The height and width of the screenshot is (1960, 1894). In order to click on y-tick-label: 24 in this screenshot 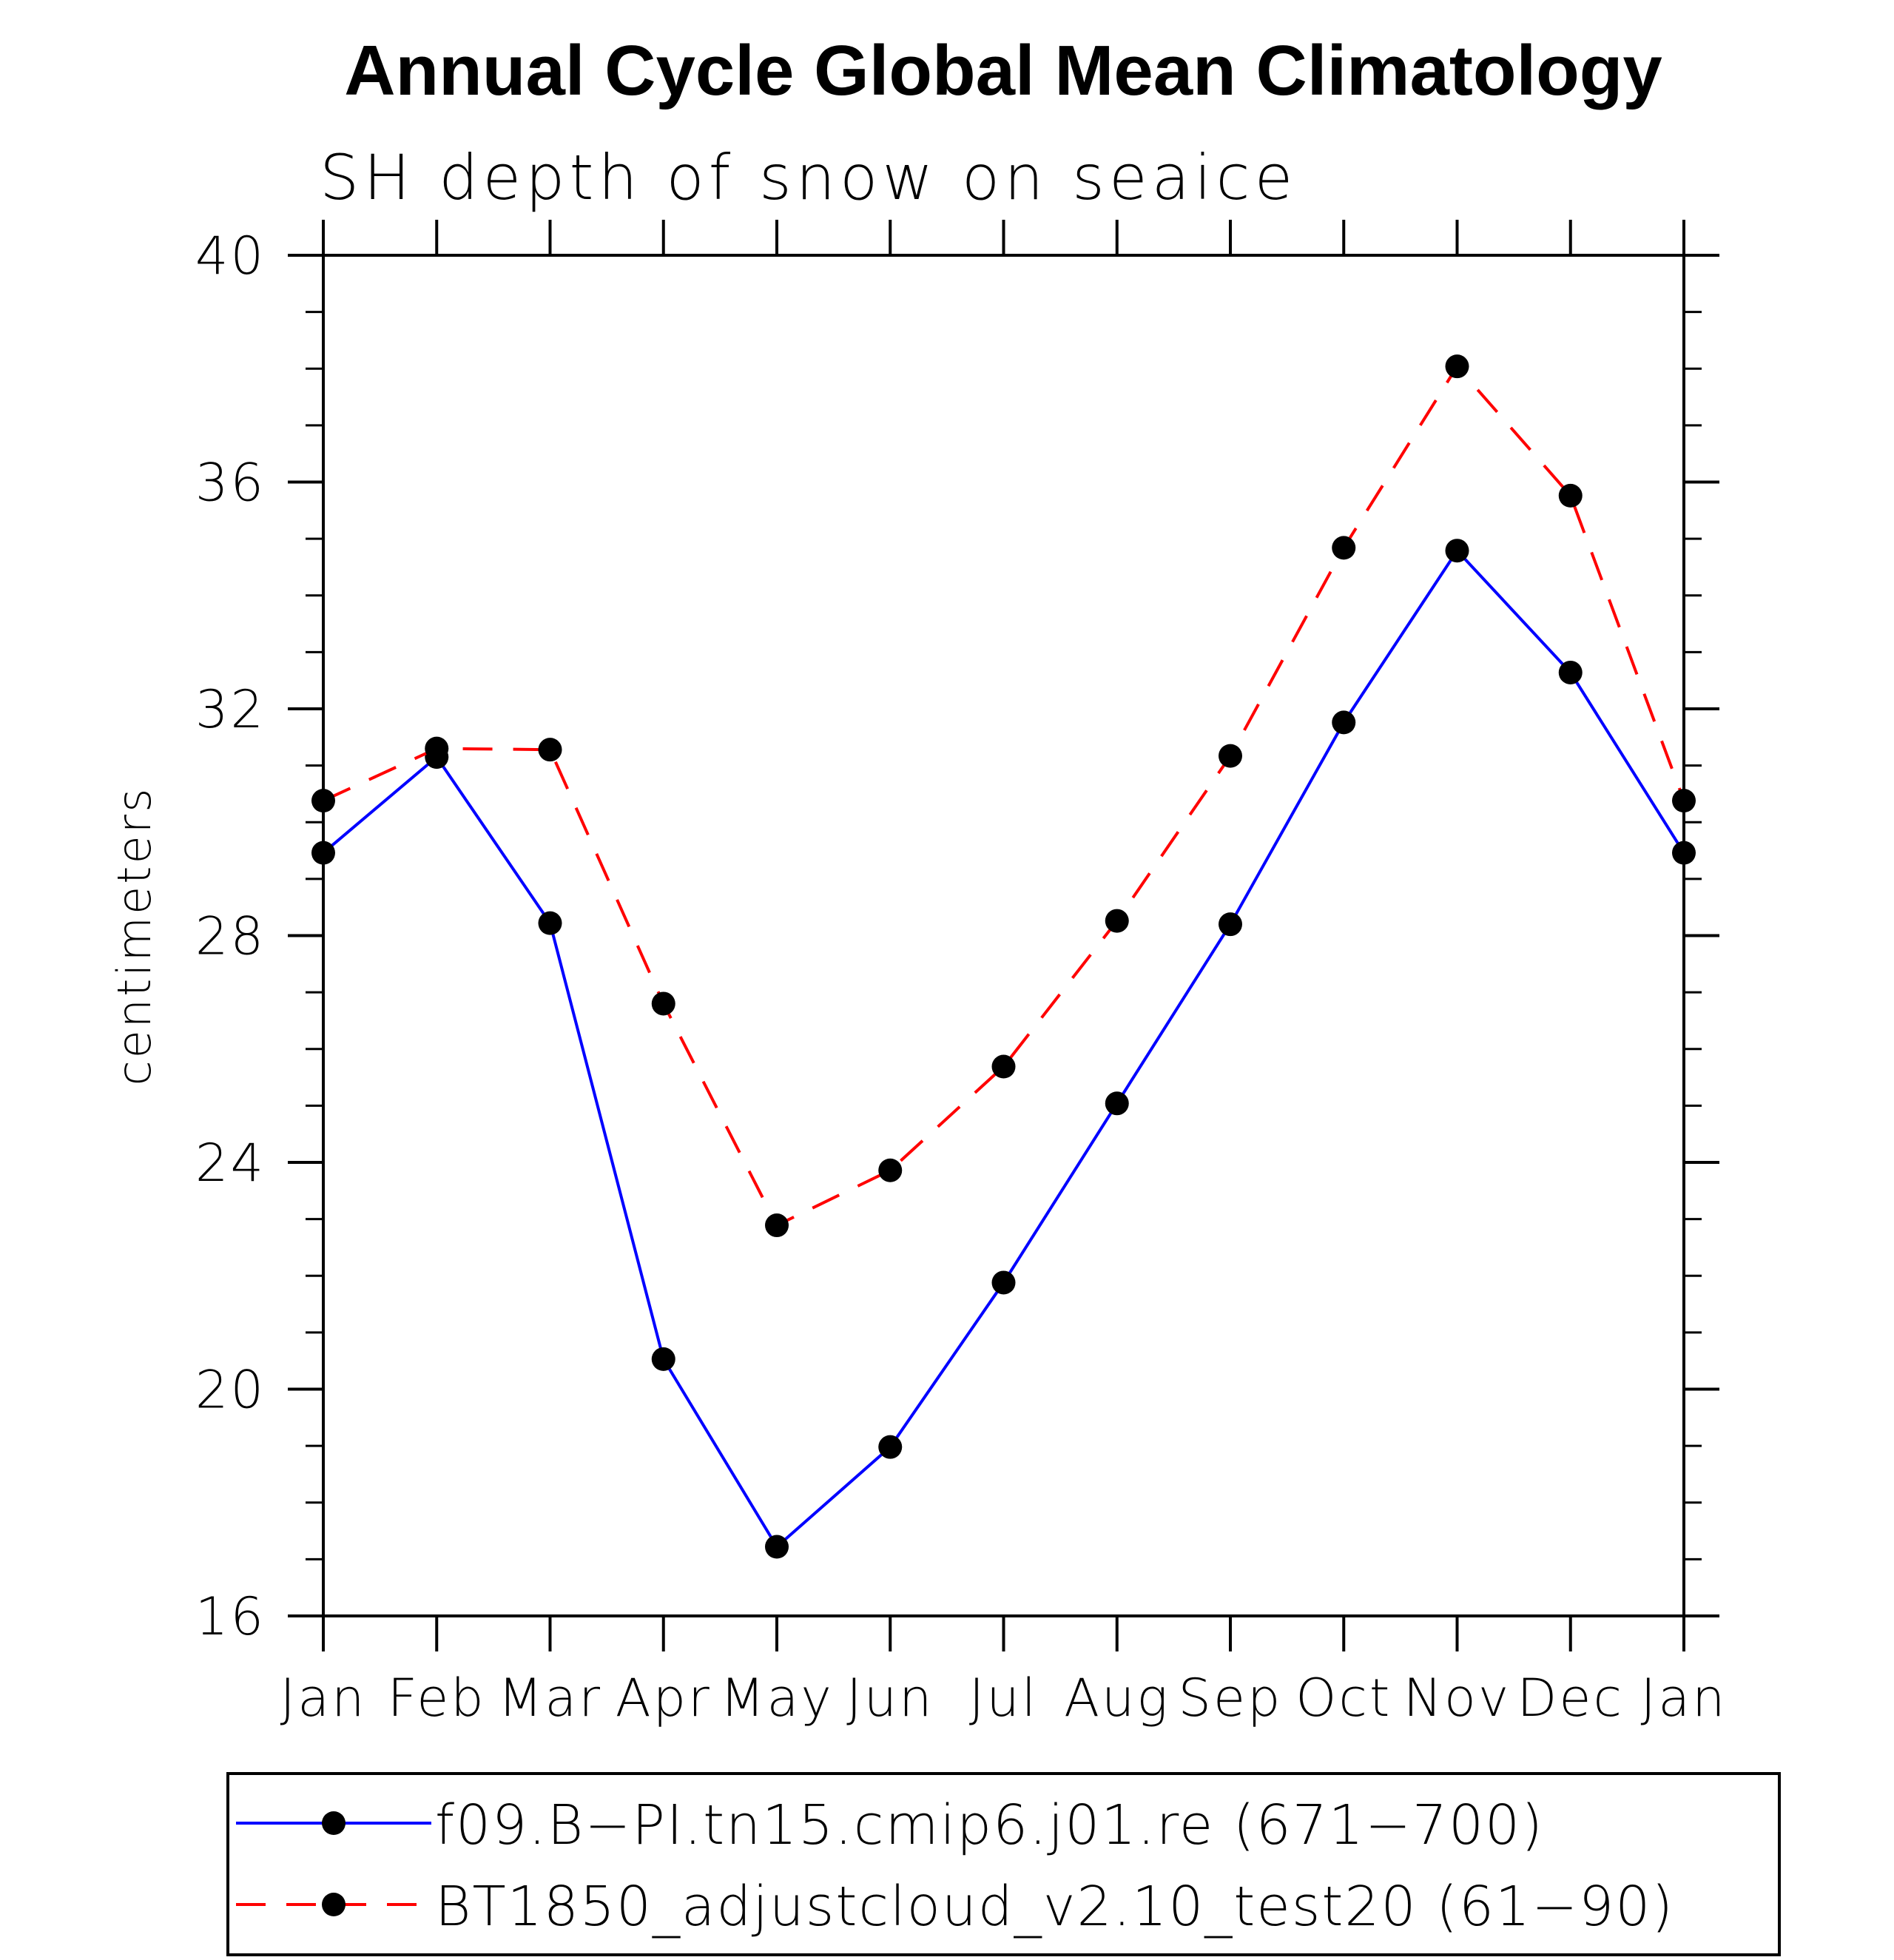, I will do `click(230, 1163)`.